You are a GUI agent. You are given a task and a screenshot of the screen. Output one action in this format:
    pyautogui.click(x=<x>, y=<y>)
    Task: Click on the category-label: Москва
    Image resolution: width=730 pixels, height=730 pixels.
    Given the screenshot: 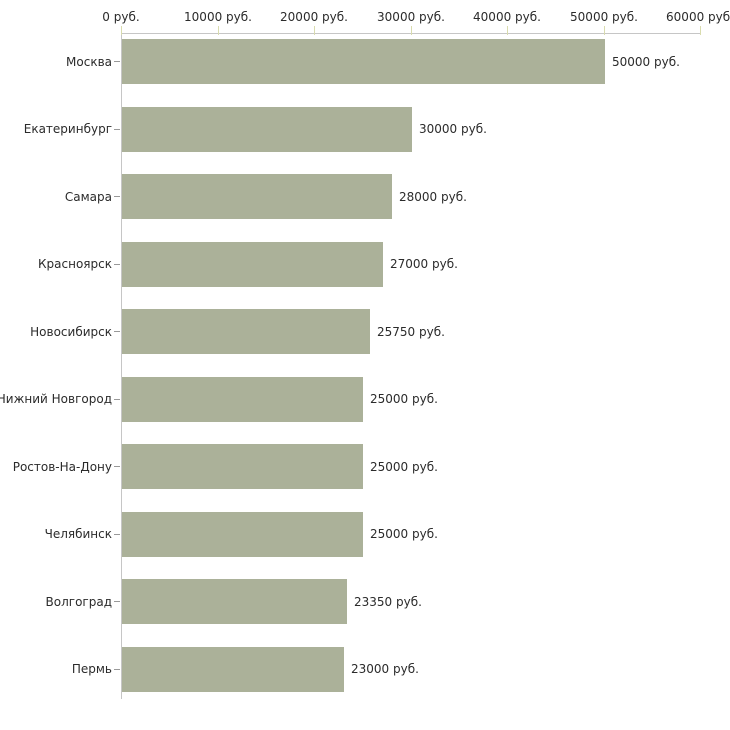 What is the action you would take?
    pyautogui.click(x=89, y=61)
    